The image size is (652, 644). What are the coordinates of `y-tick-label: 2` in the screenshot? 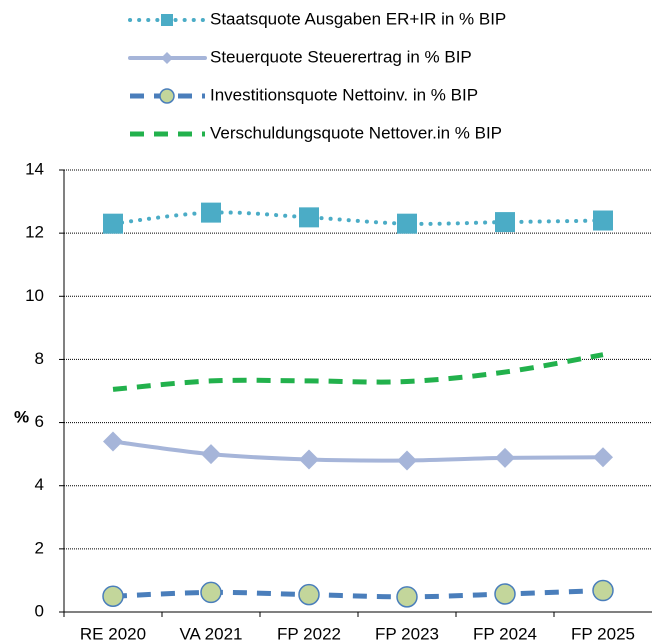 It's located at (39, 547).